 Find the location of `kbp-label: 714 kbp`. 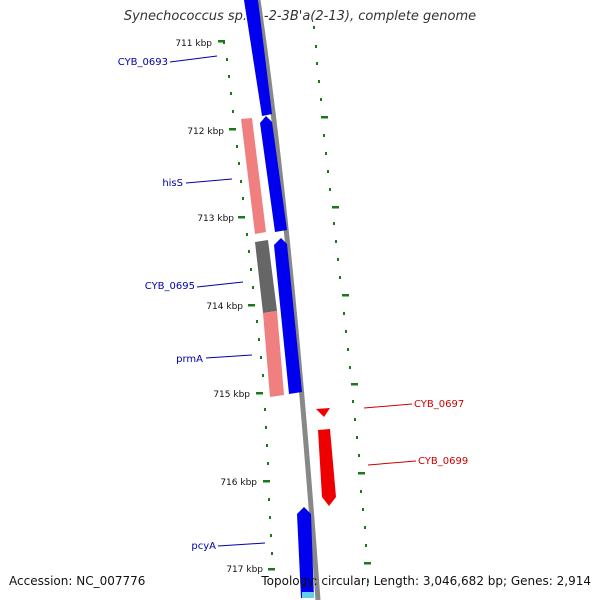

kbp-label: 714 kbp is located at coordinates (224, 307).